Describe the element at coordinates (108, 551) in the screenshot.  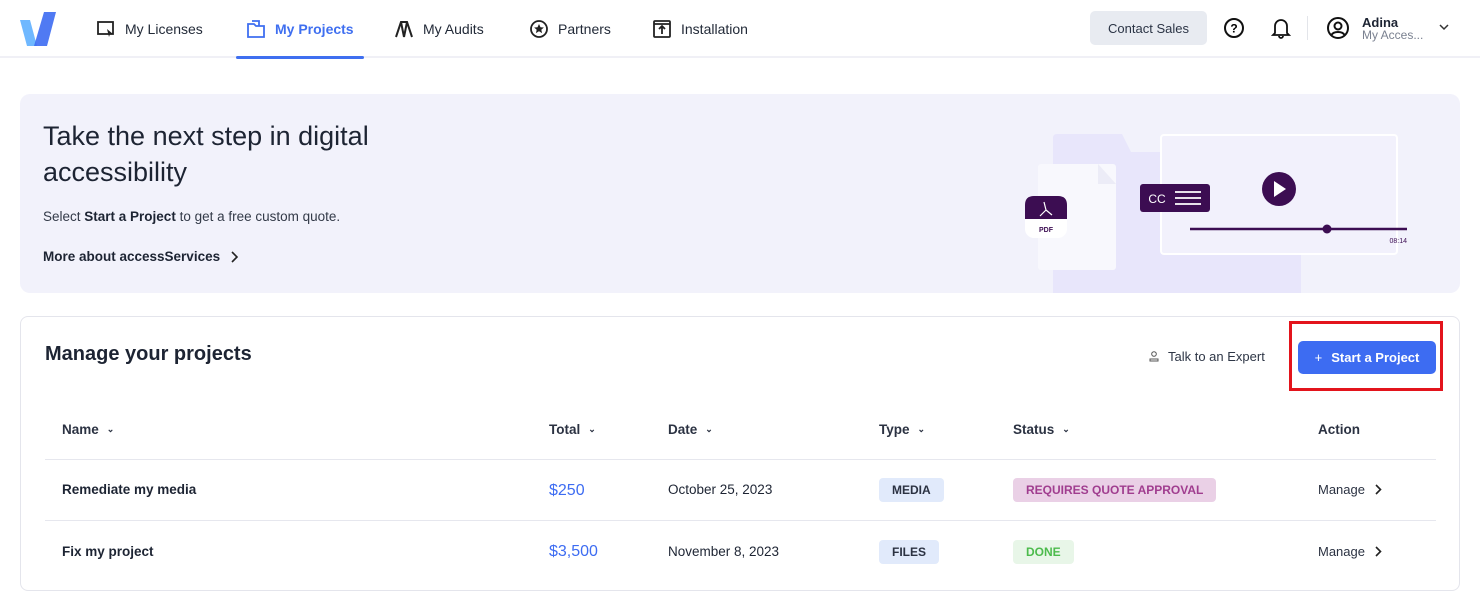
I see `project-name: Fix my project` at that location.